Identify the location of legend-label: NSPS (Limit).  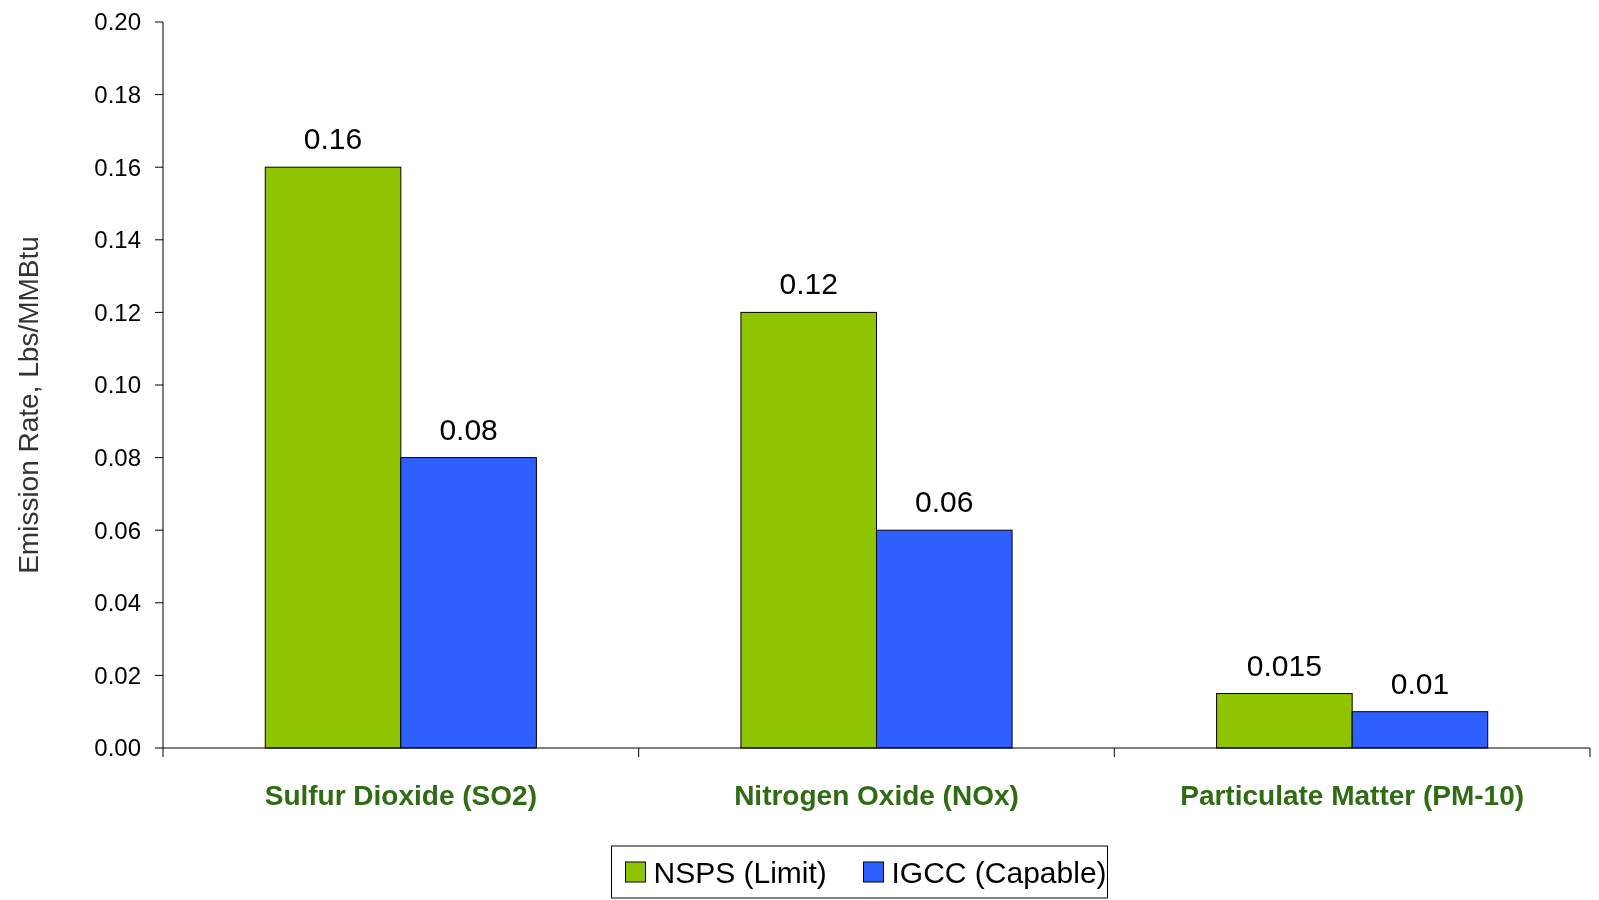
(740, 872).